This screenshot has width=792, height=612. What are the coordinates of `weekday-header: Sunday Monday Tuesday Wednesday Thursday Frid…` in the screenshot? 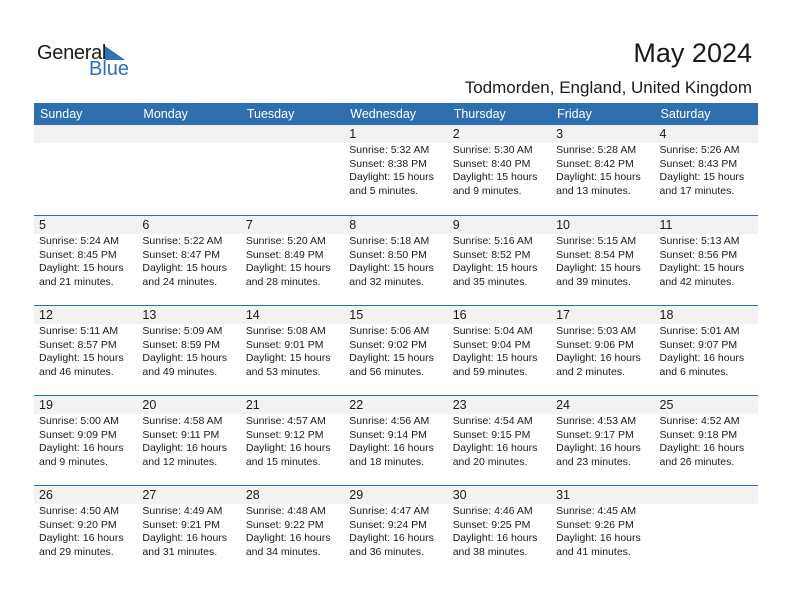 It's located at (396, 114).